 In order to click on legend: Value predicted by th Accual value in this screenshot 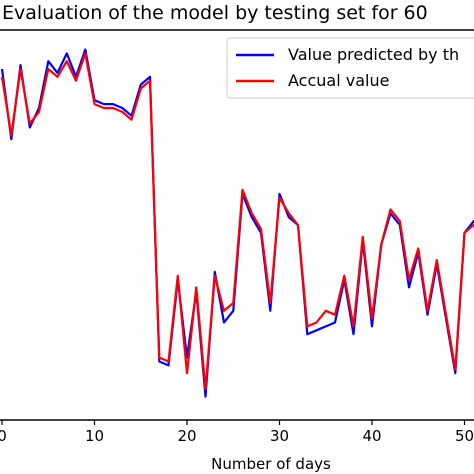, I will do `click(350, 68)`.